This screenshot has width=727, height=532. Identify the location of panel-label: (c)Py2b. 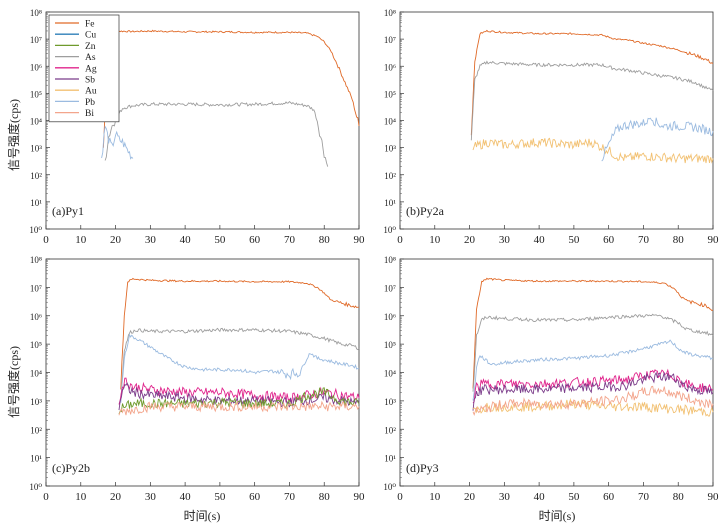
(71, 468).